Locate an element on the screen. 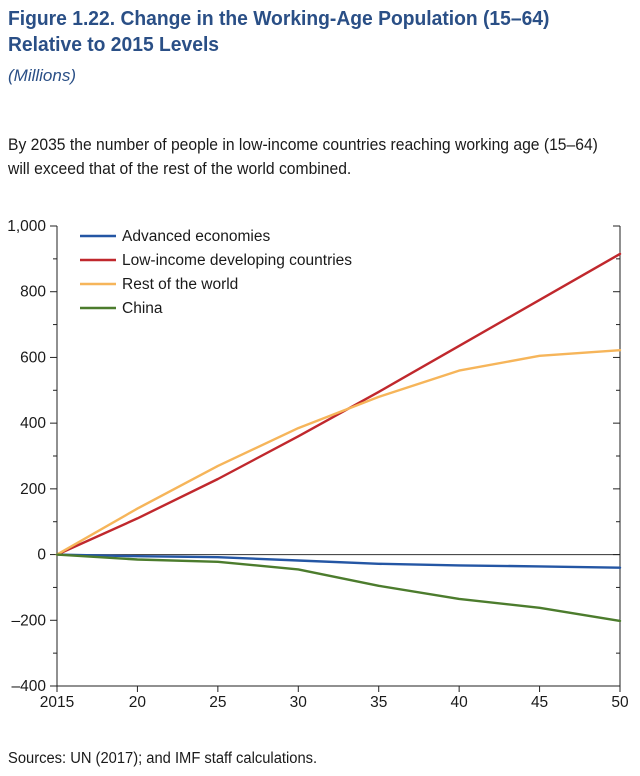 The width and height of the screenshot is (640, 776). x-tick-label: 25 is located at coordinates (217, 702).